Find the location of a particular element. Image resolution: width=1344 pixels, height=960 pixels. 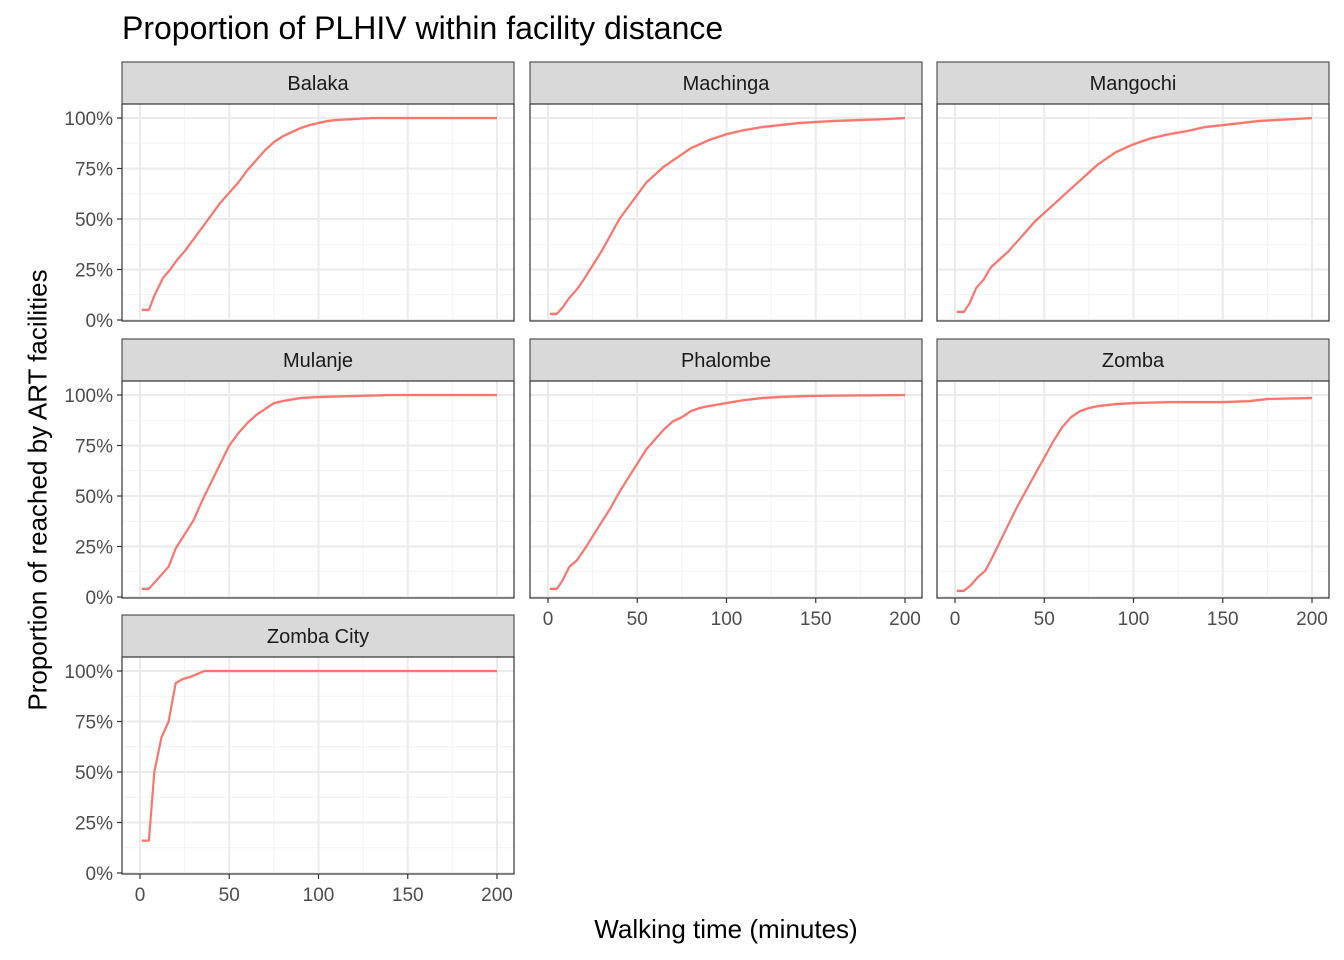

facet-panel-zomba: Zomba 0 50 100 150 200 is located at coordinates (1133, 484).